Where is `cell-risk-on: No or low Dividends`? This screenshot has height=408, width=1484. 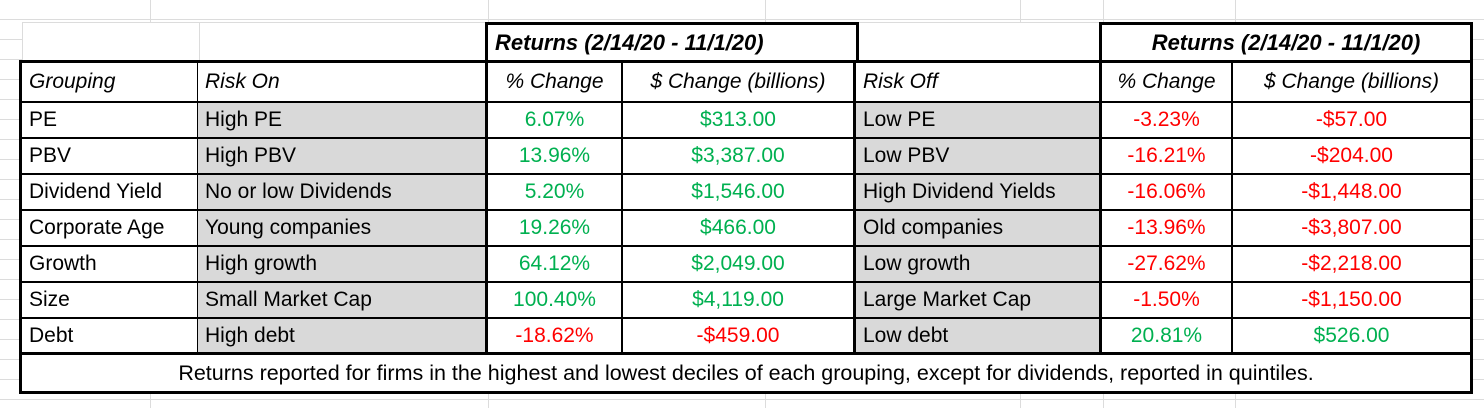
cell-risk-on: No or low Dividends is located at coordinates (343, 193).